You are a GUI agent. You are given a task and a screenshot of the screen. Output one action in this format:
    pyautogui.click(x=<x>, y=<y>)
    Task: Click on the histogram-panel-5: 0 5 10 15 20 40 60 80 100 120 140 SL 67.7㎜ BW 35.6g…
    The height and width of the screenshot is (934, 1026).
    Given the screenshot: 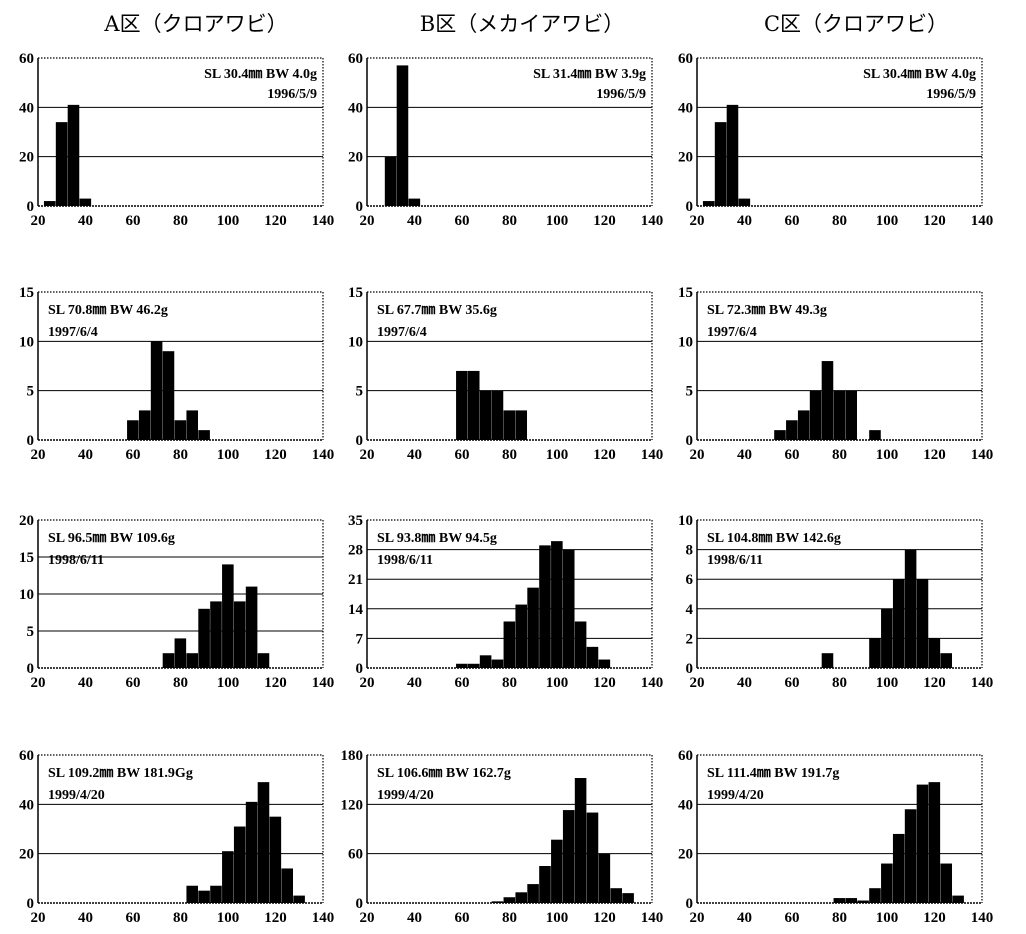 What is the action you would take?
    pyautogui.click(x=505, y=374)
    